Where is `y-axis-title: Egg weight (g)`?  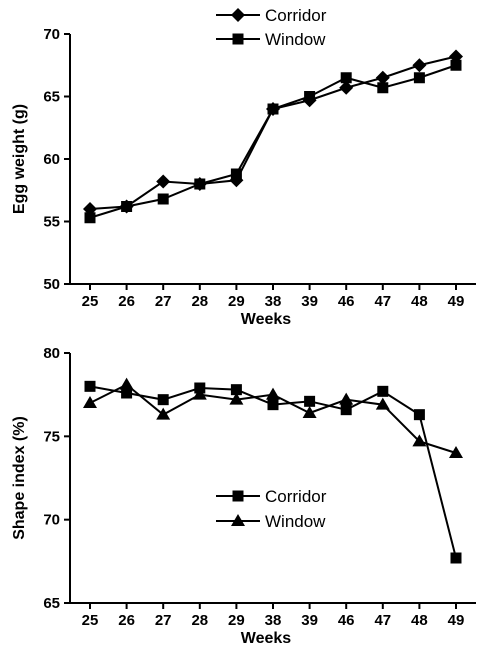
y-axis-title: Egg weight (g) is located at coordinates (19, 159).